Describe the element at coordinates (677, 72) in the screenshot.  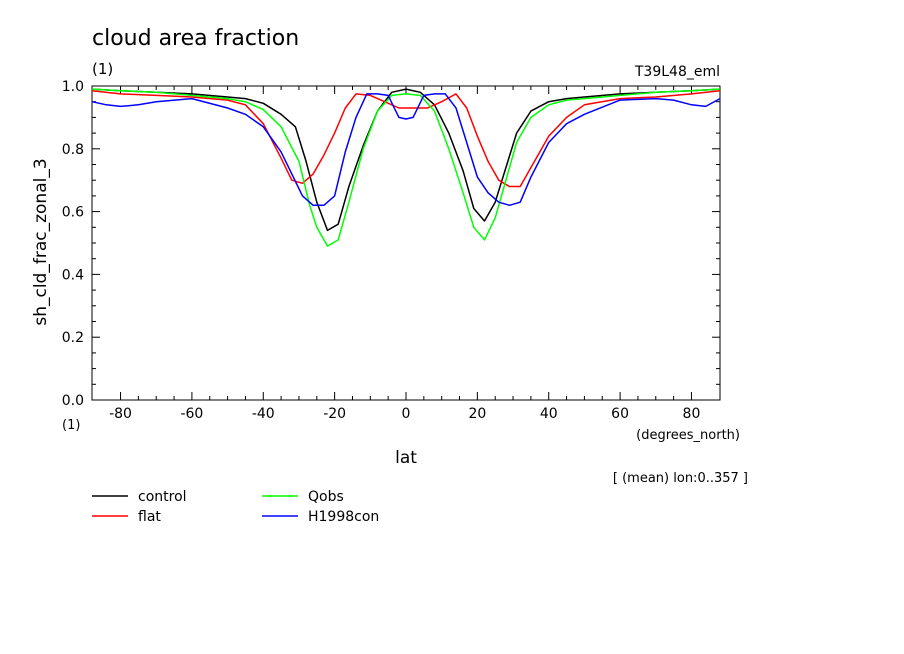
I see `experiment-label: T39L48_eml` at that location.